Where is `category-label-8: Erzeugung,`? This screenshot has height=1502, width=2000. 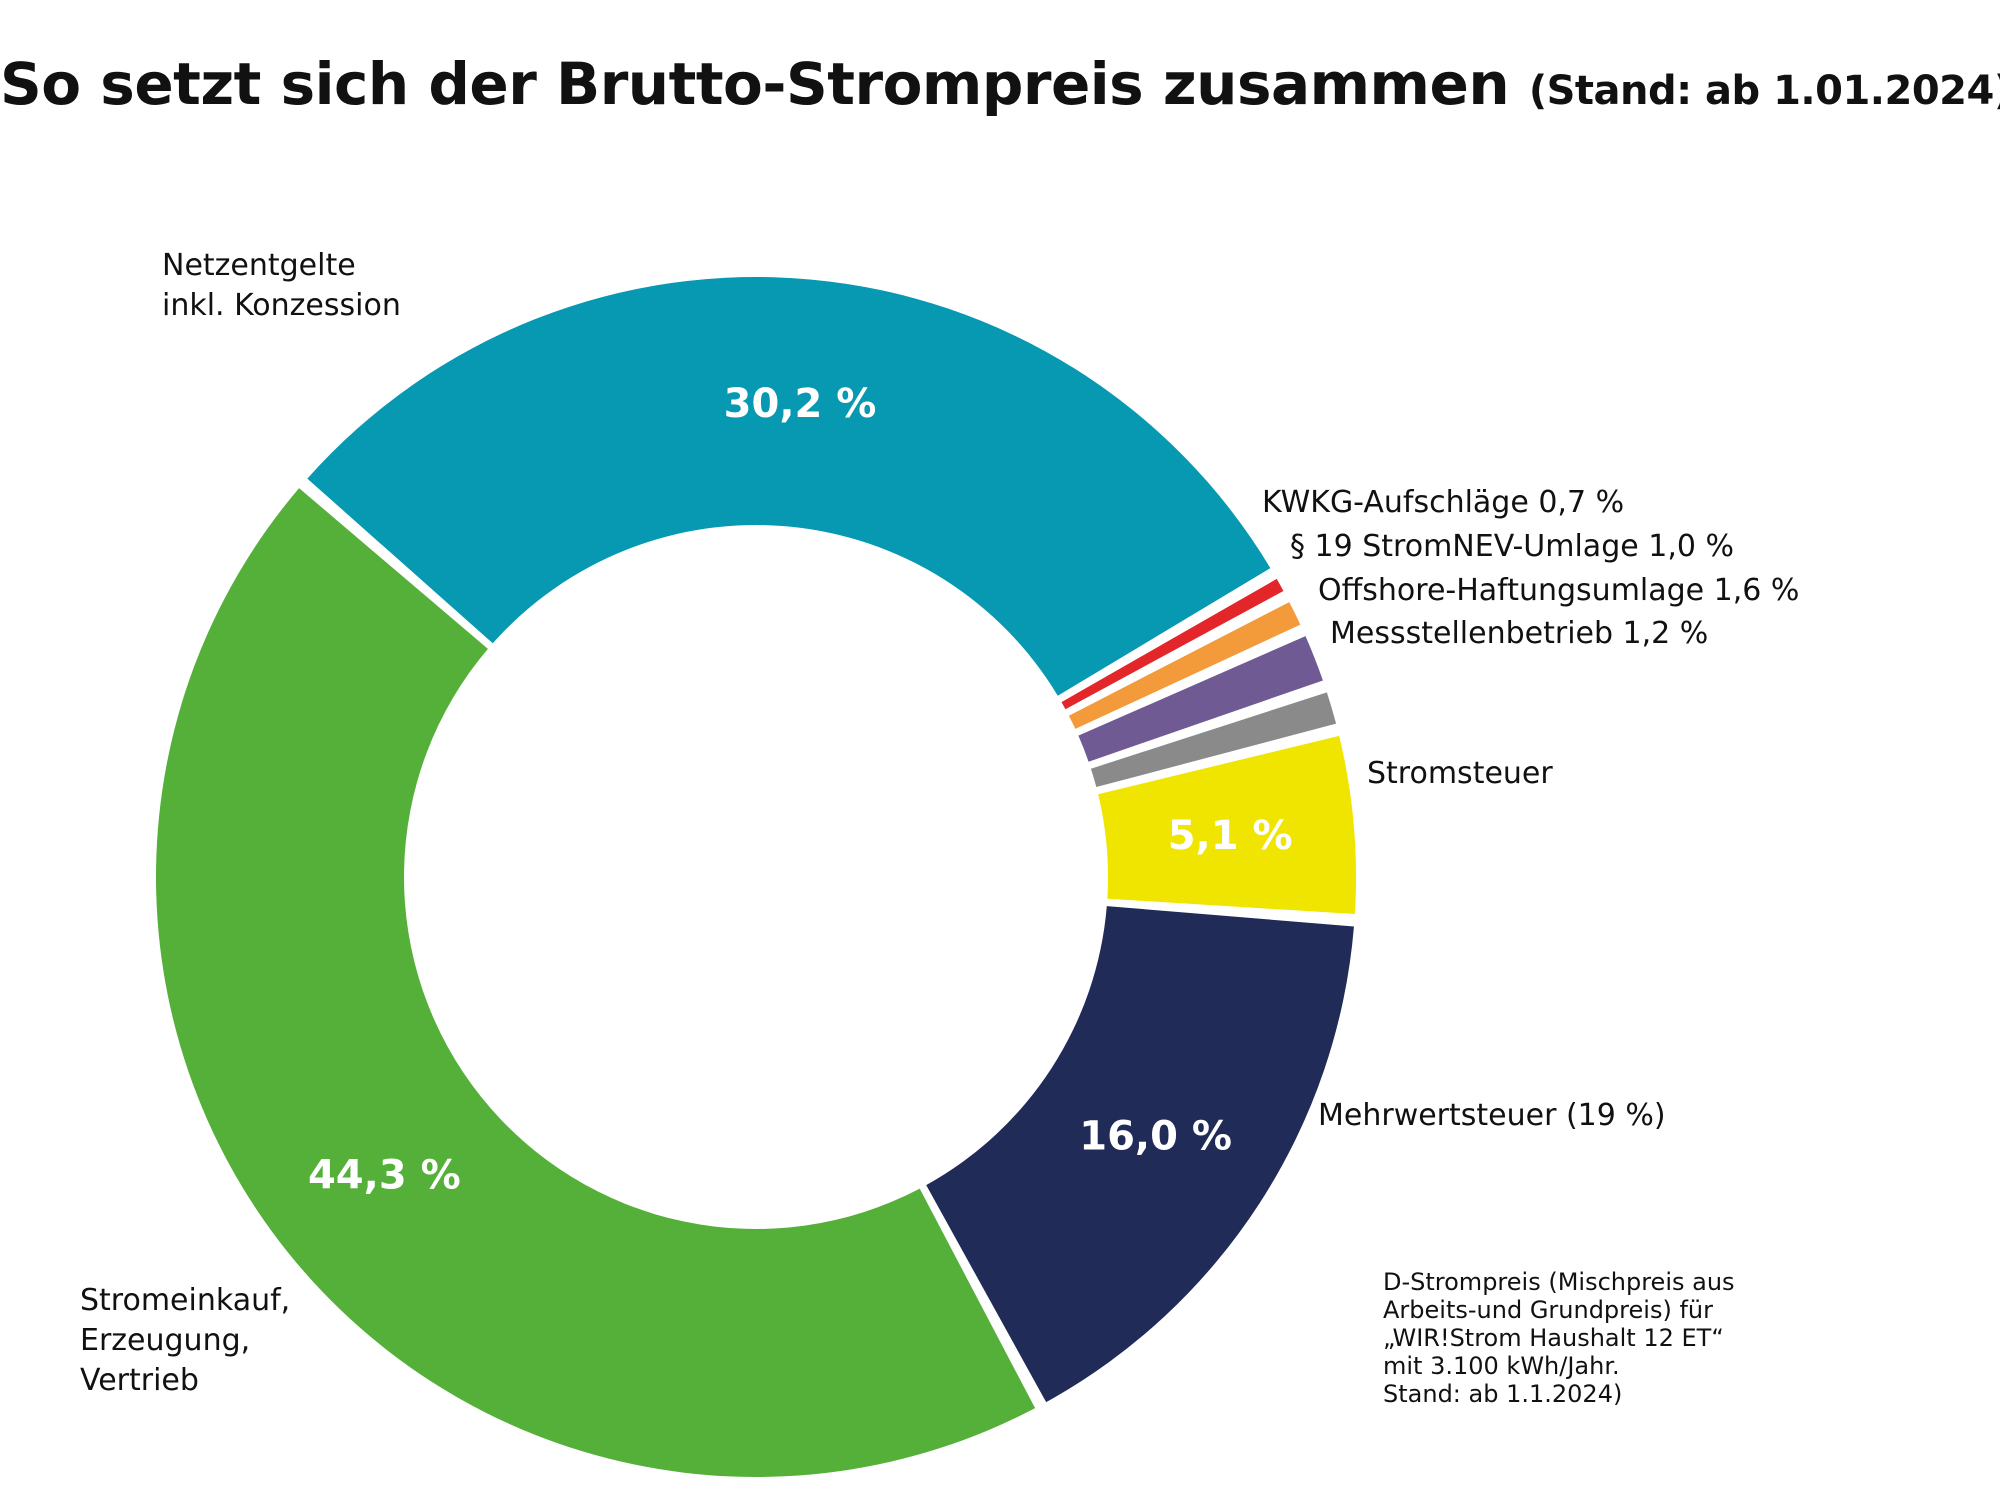 category-label-8: Erzeugung, is located at coordinates (165, 1340).